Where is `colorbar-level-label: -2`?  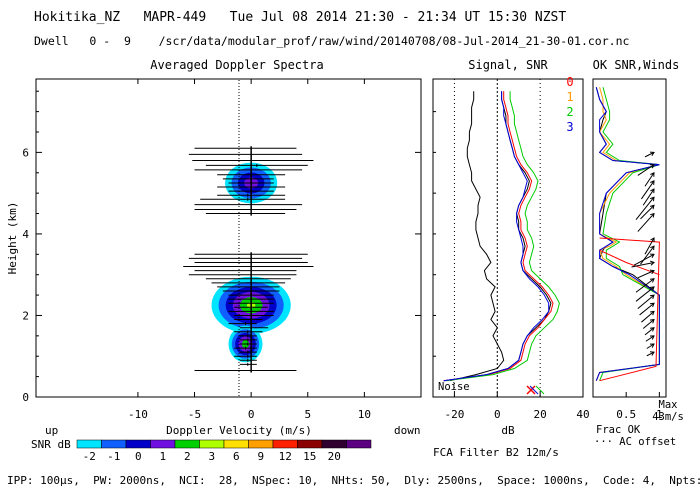
colorbar-level-label: -2 is located at coordinates (89, 456).